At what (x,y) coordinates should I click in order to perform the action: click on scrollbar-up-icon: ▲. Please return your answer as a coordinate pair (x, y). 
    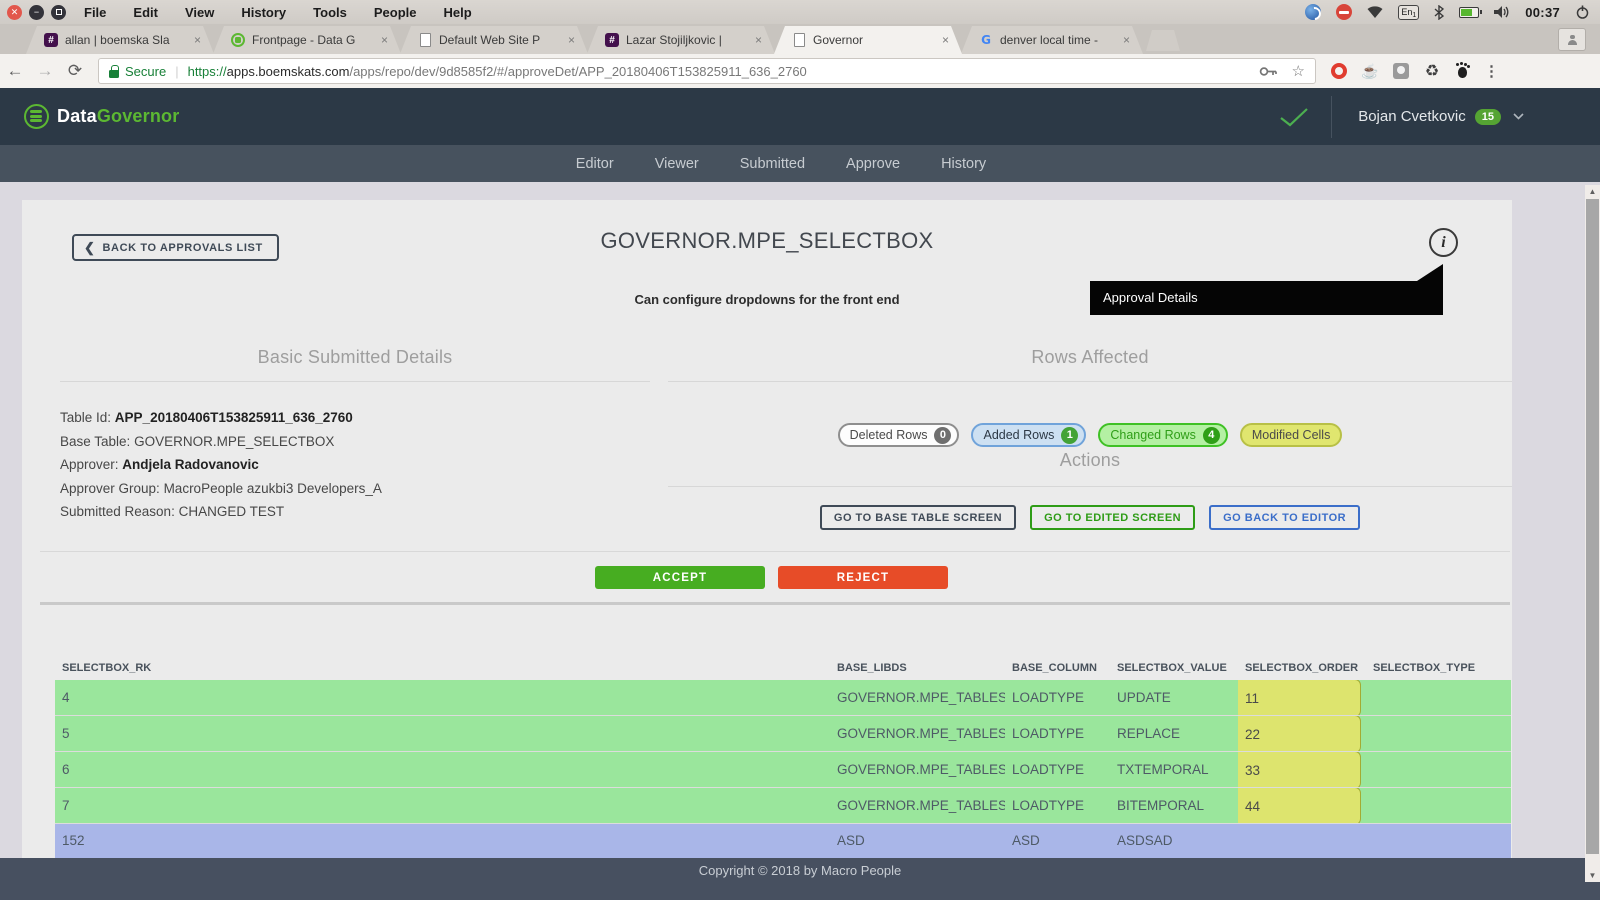
    Looking at the image, I should click on (1592, 191).